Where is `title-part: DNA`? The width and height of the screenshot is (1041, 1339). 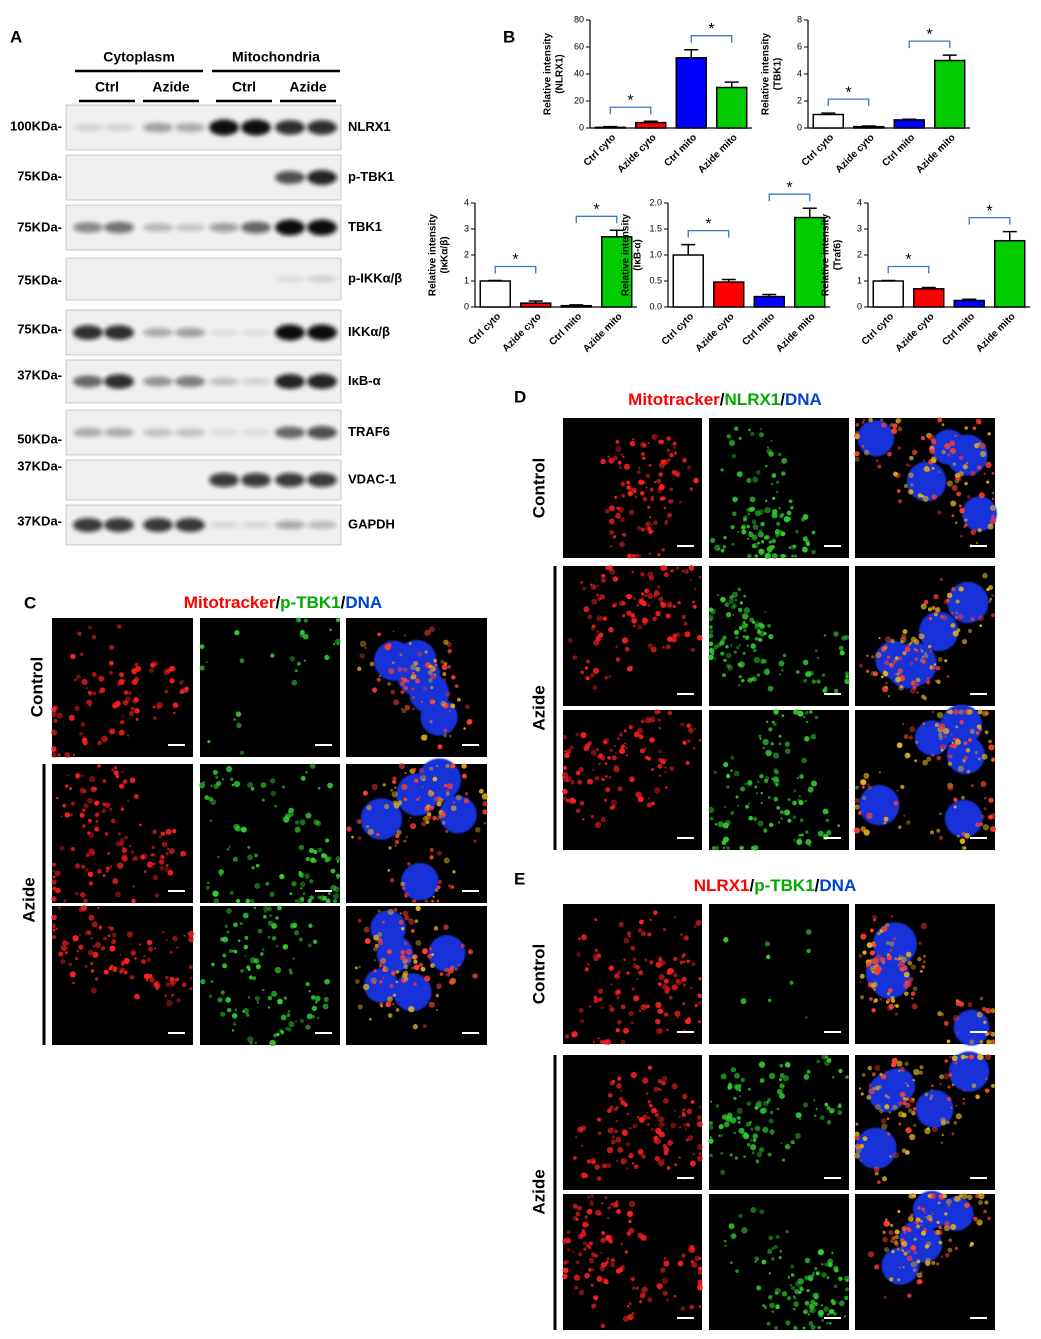 title-part: DNA is located at coordinates (803, 399).